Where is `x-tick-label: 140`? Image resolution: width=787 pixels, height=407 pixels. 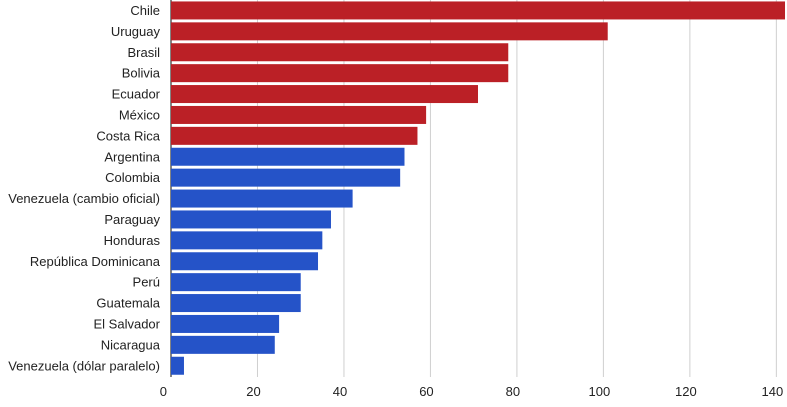 x-tick-label: 140 is located at coordinates (773, 391).